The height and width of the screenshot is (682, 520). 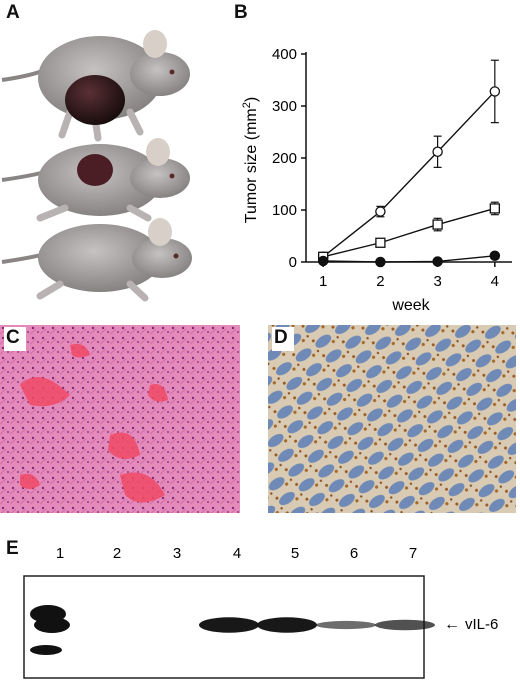 What do you see at coordinates (354, 553) in the screenshot?
I see `lane-label: 6` at bounding box center [354, 553].